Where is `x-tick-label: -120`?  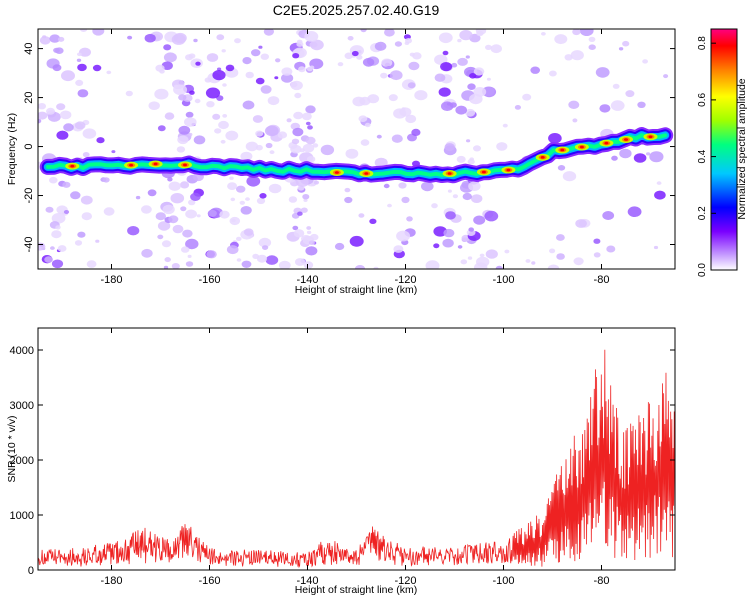
x-tick-label: -120 is located at coordinates (405, 581).